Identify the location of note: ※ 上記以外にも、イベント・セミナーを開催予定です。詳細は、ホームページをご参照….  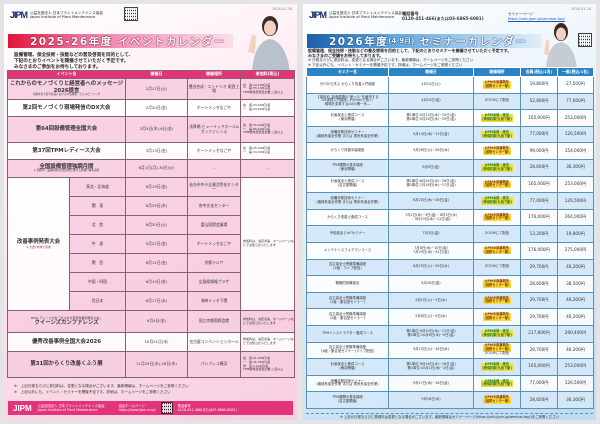
(92, 392).